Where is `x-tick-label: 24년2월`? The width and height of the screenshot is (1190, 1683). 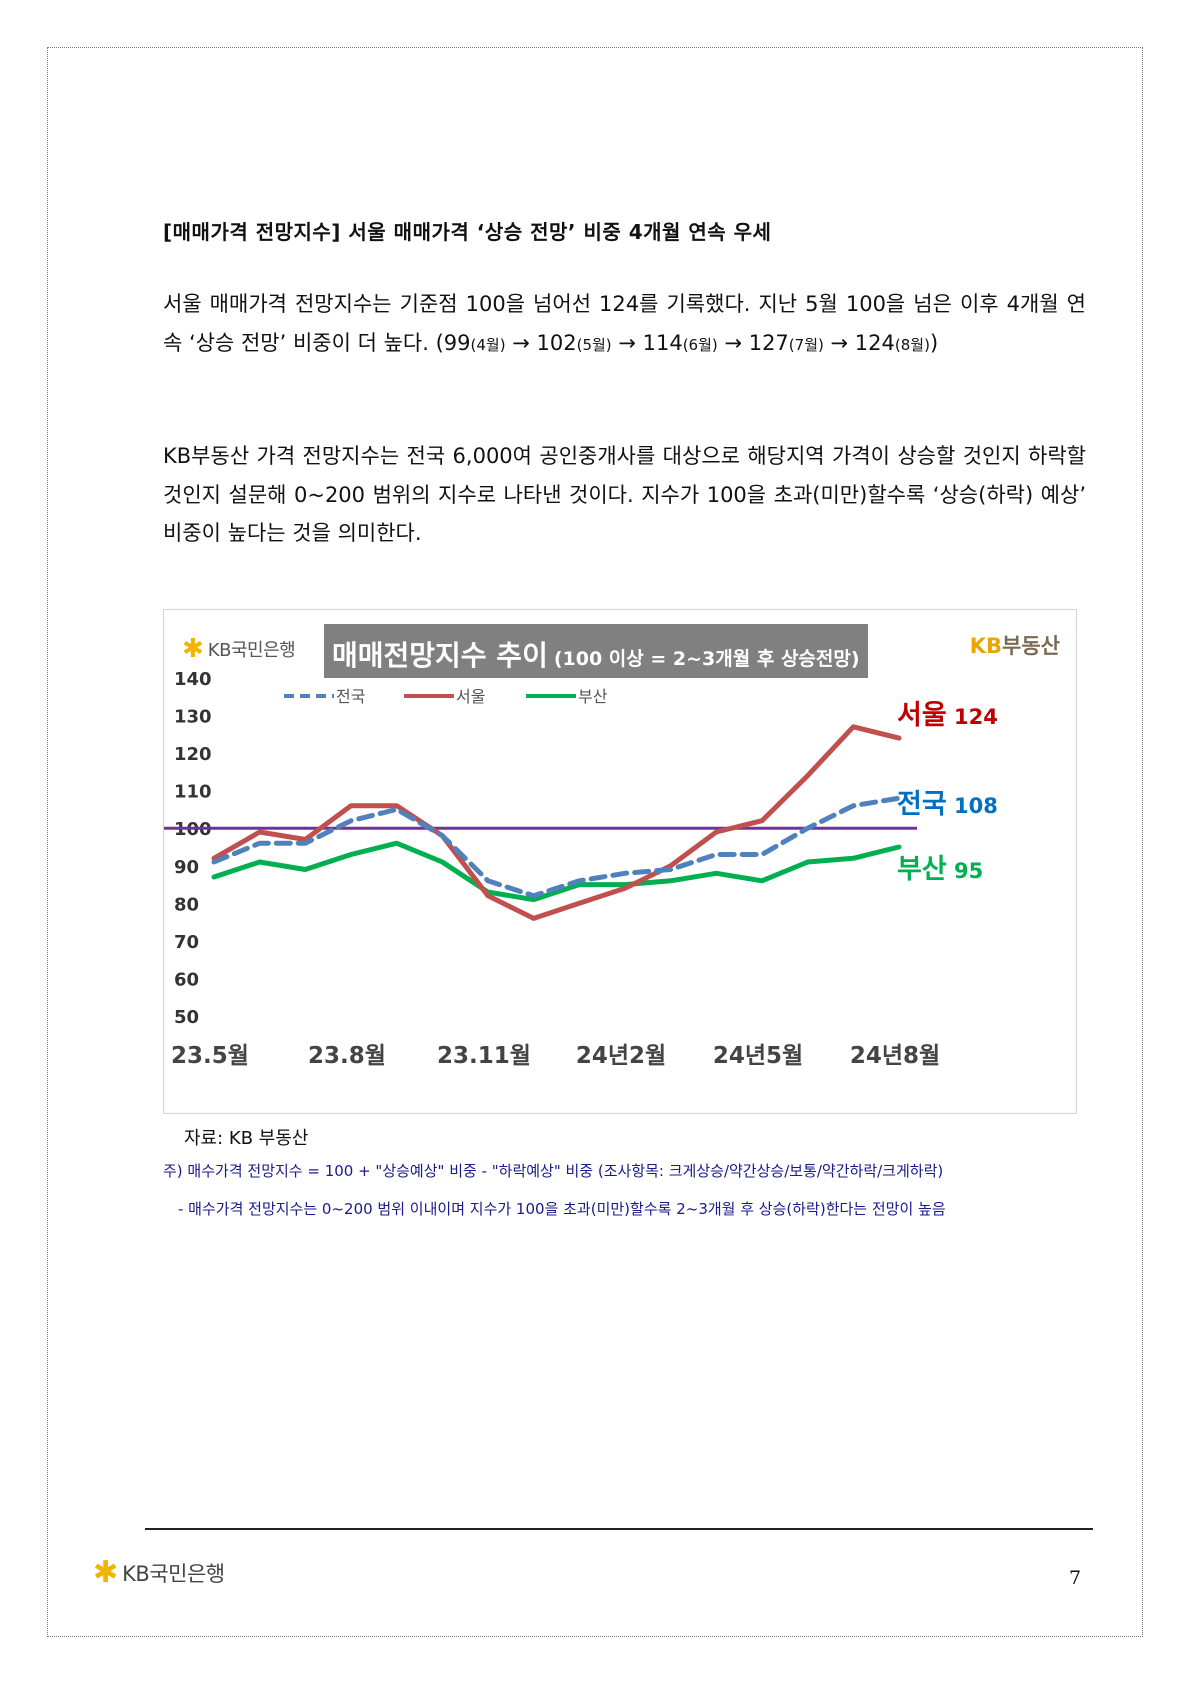 x-tick-label: 24년2월 is located at coordinates (621, 1056).